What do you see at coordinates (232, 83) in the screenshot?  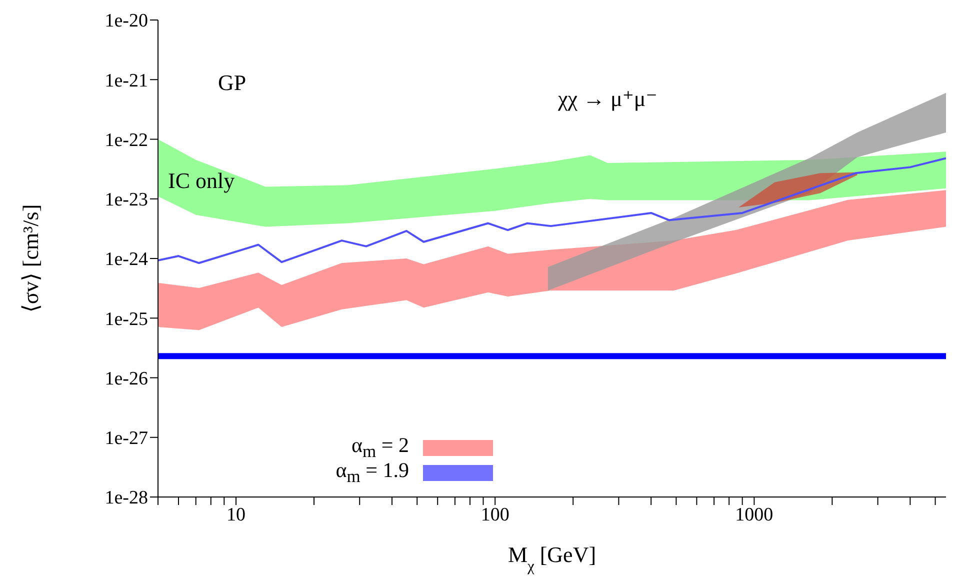 I see `annotation: GP` at bounding box center [232, 83].